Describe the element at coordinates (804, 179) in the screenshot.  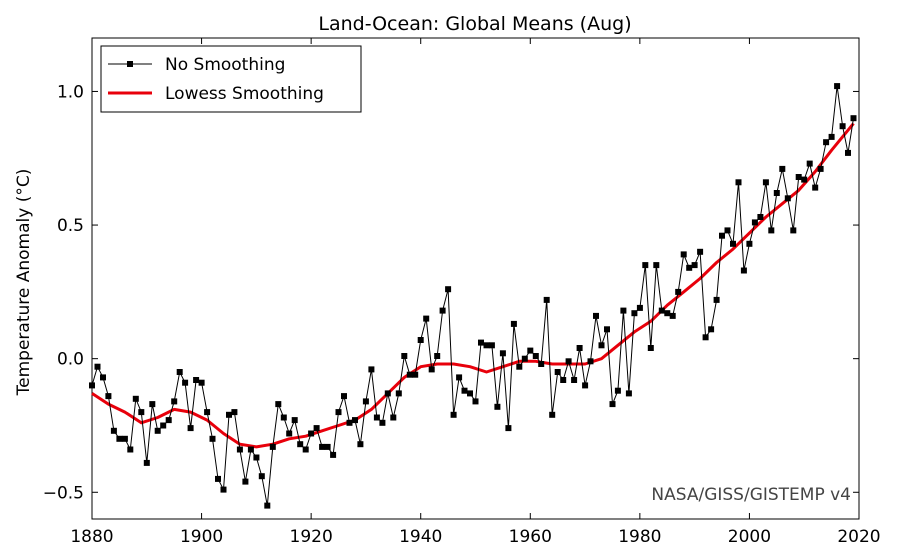
I see `point-2010` at that location.